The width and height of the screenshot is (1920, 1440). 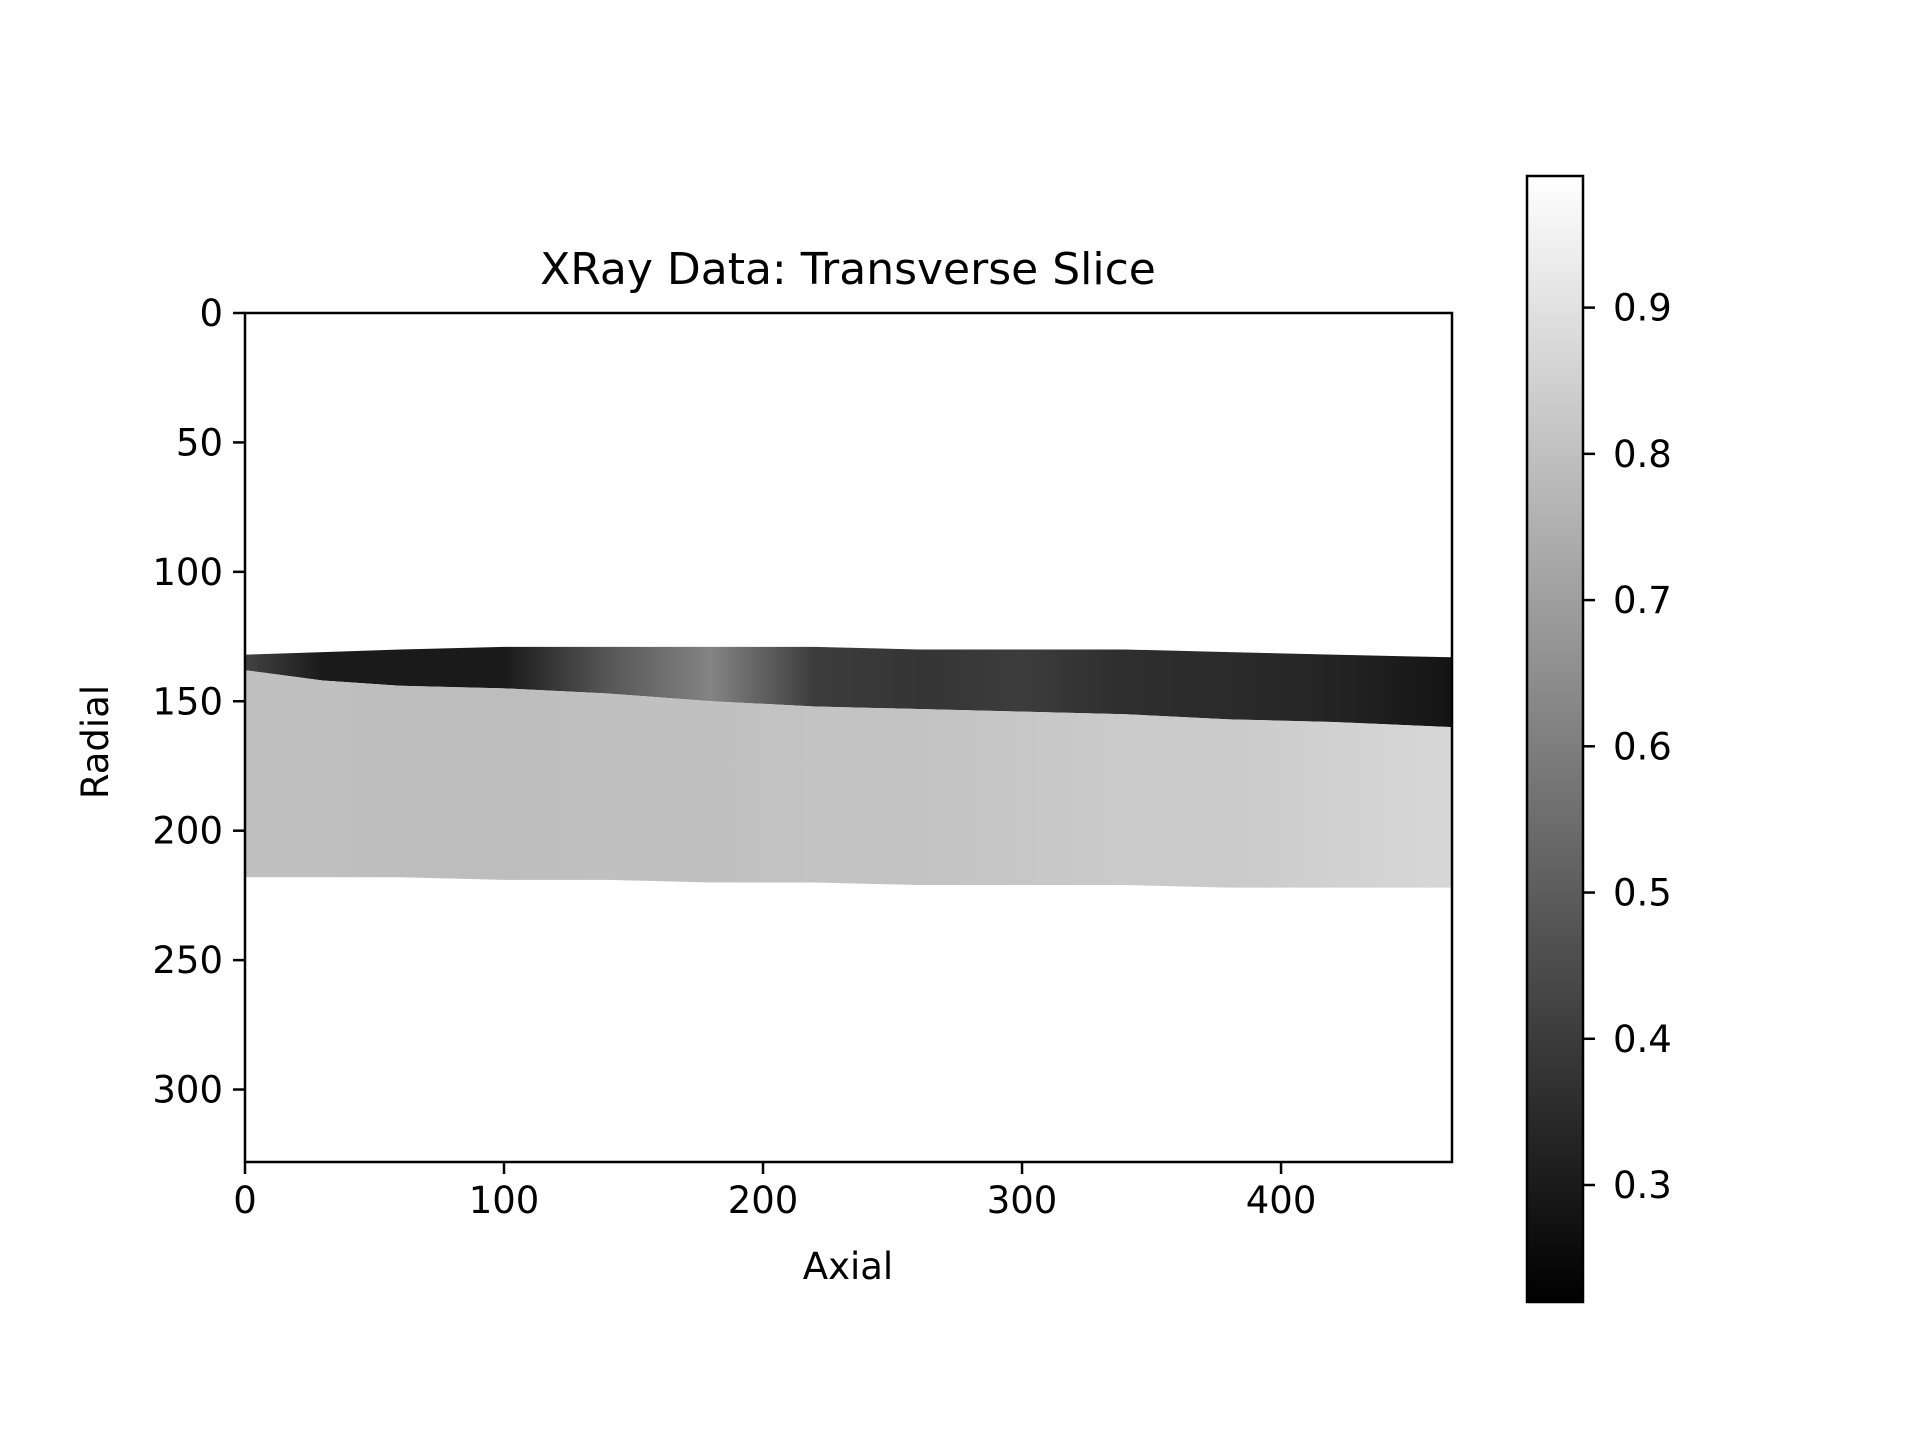 I want to click on colorbar-tick-label: 0.3, so click(x=1642, y=1185).